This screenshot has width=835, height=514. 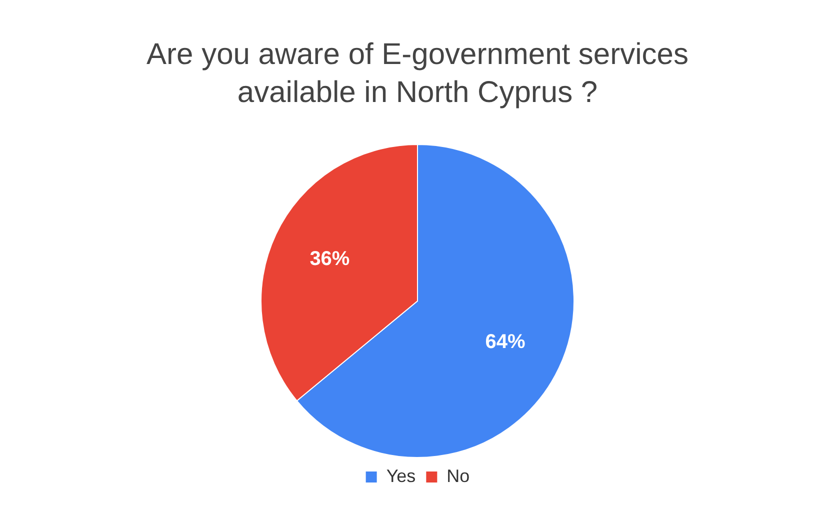 What do you see at coordinates (458, 476) in the screenshot?
I see `legend-label: No` at bounding box center [458, 476].